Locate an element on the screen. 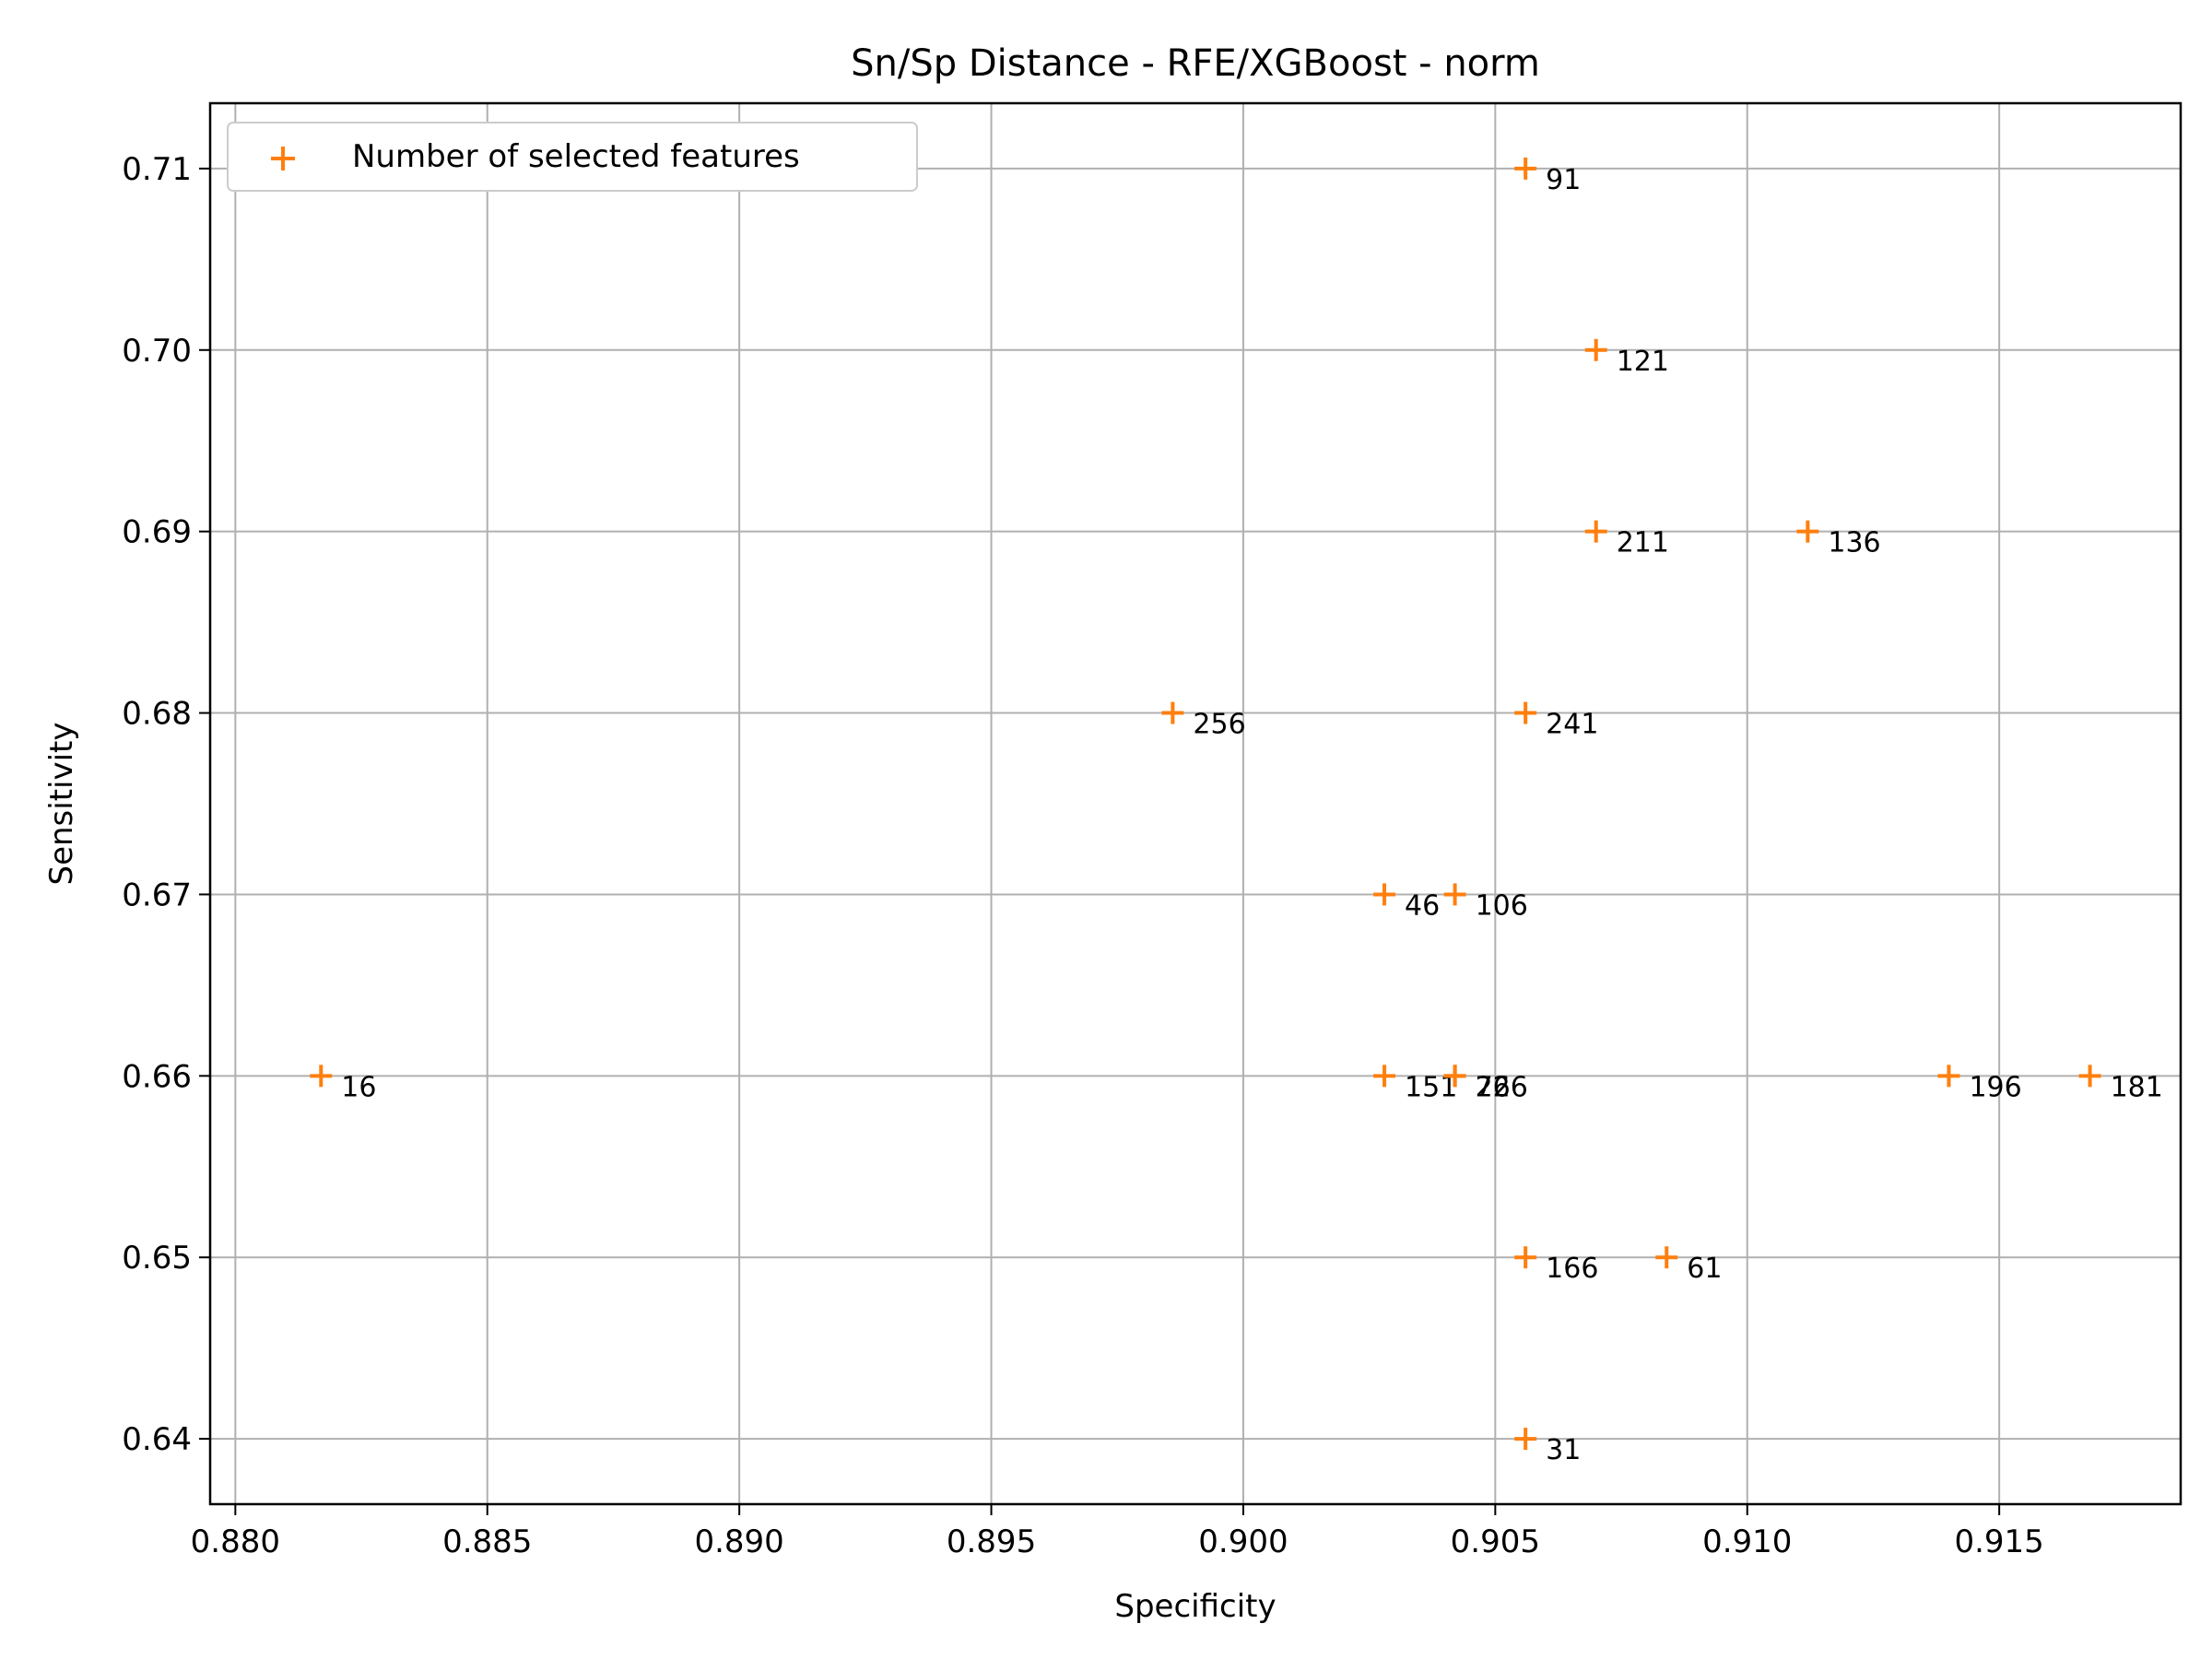 The width and height of the screenshot is (2212, 1659). y-tick: 0.67 is located at coordinates (166, 895).